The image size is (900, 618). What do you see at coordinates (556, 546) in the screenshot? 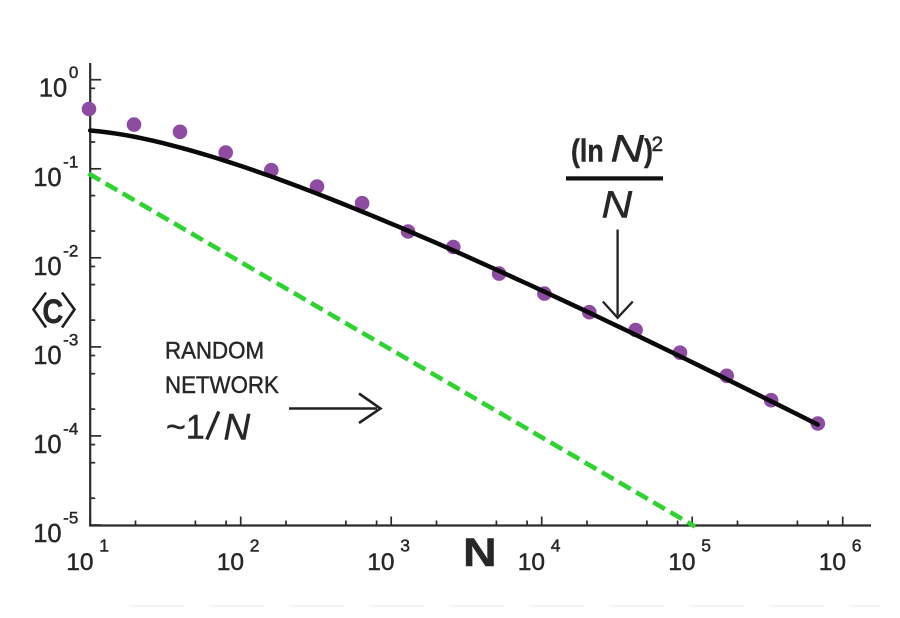
I see `svg-text: 4` at bounding box center [556, 546].